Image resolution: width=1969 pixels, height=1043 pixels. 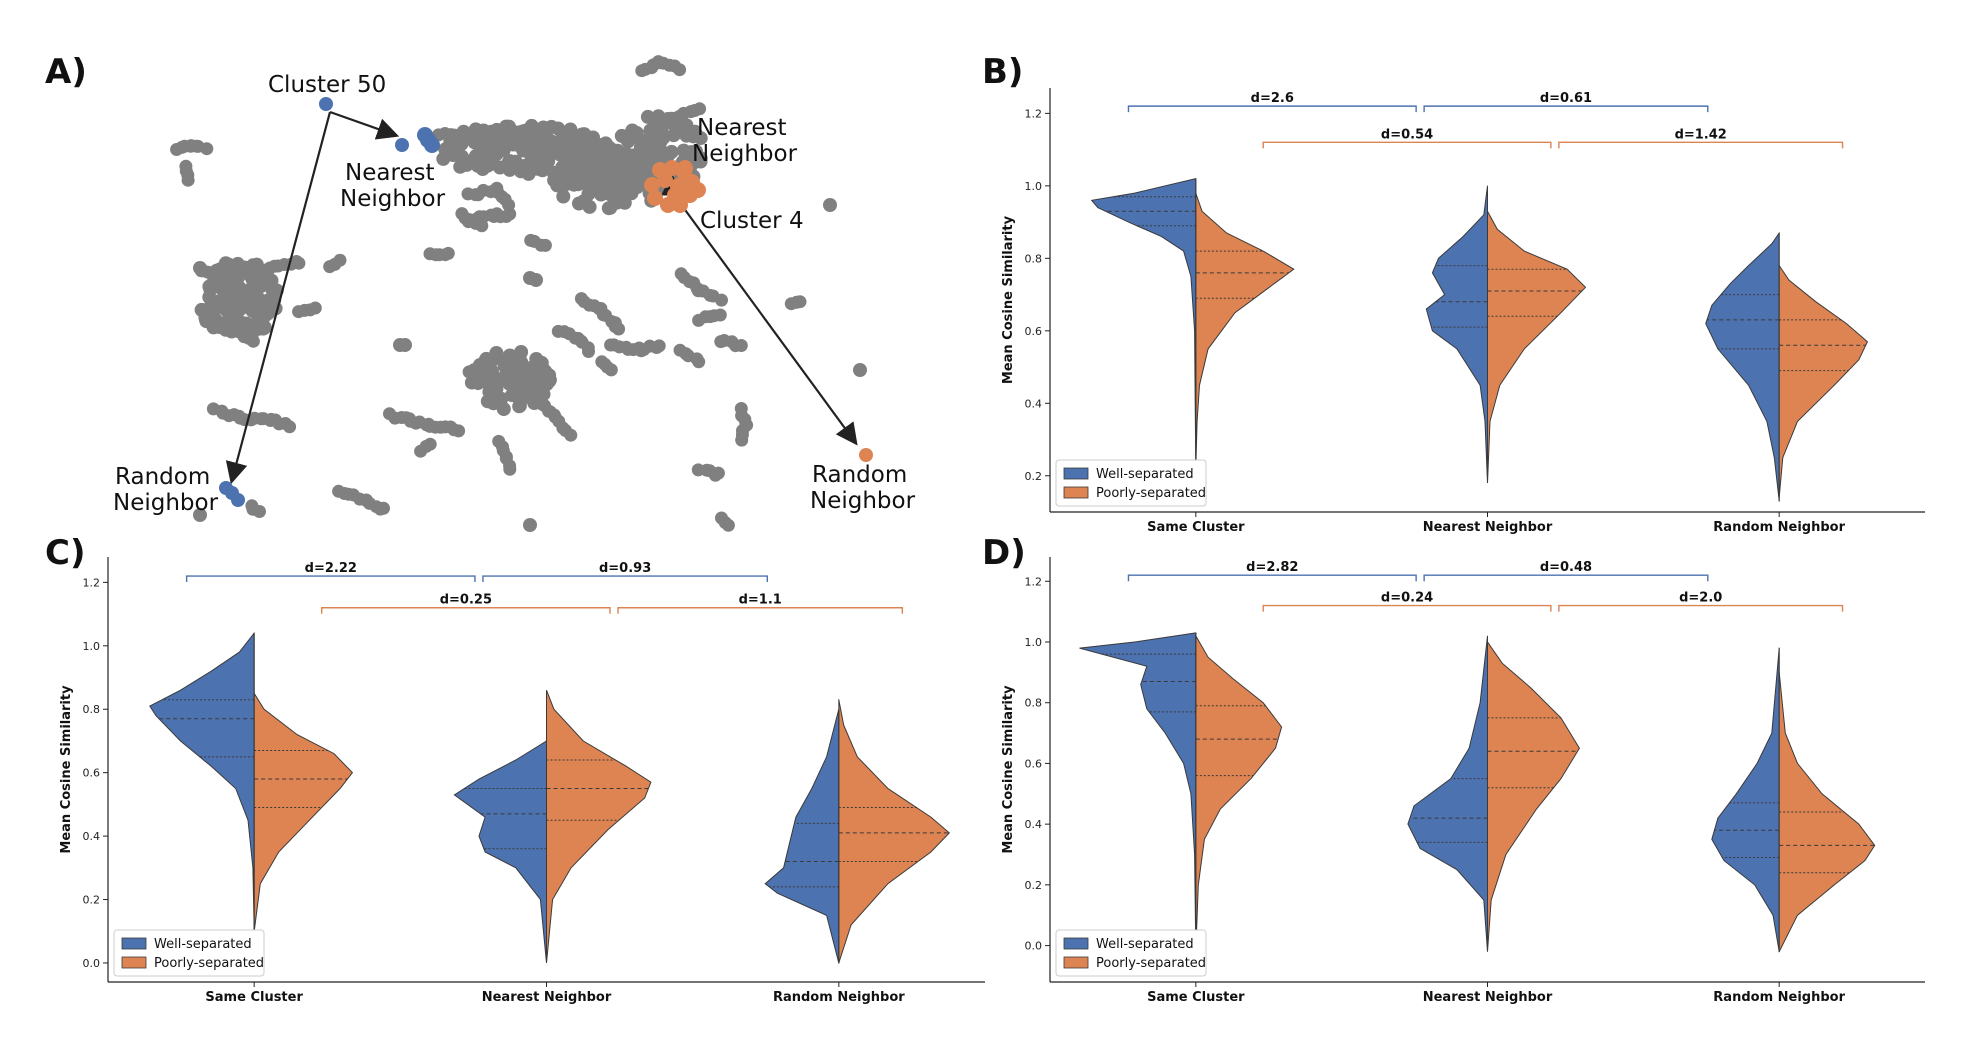 I want to click on effect-size-label: d=1.42, so click(x=1701, y=134).